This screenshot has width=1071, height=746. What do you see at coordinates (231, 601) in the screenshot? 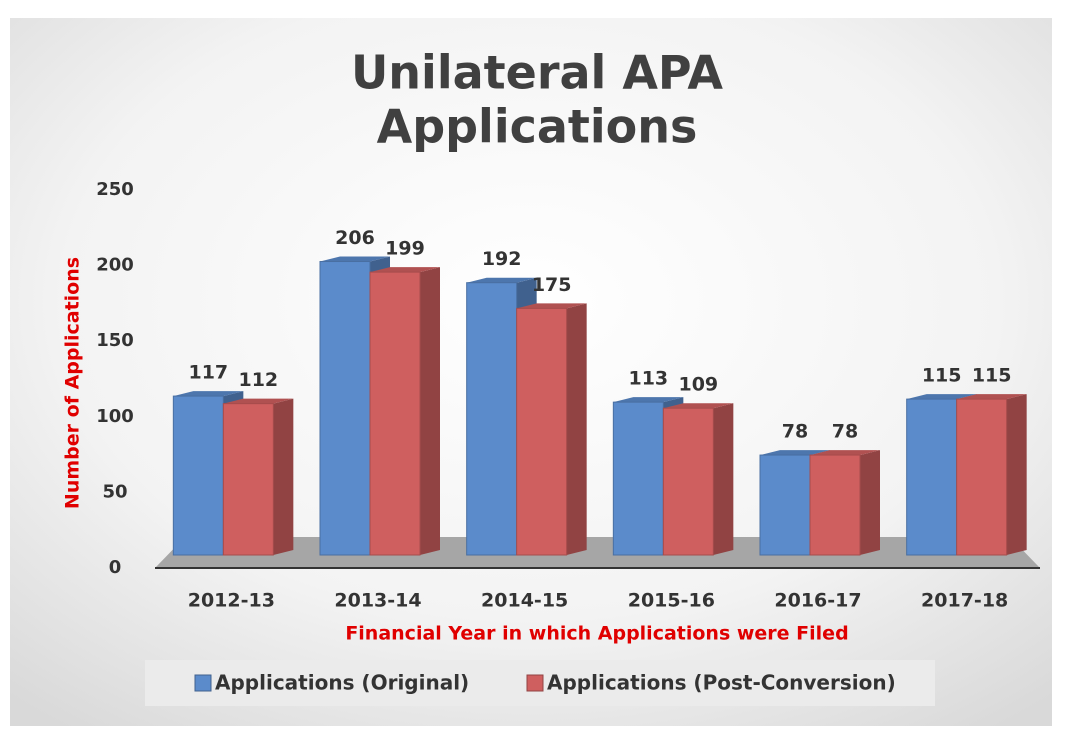
I see `x-tick-label: 2012-13` at bounding box center [231, 601].